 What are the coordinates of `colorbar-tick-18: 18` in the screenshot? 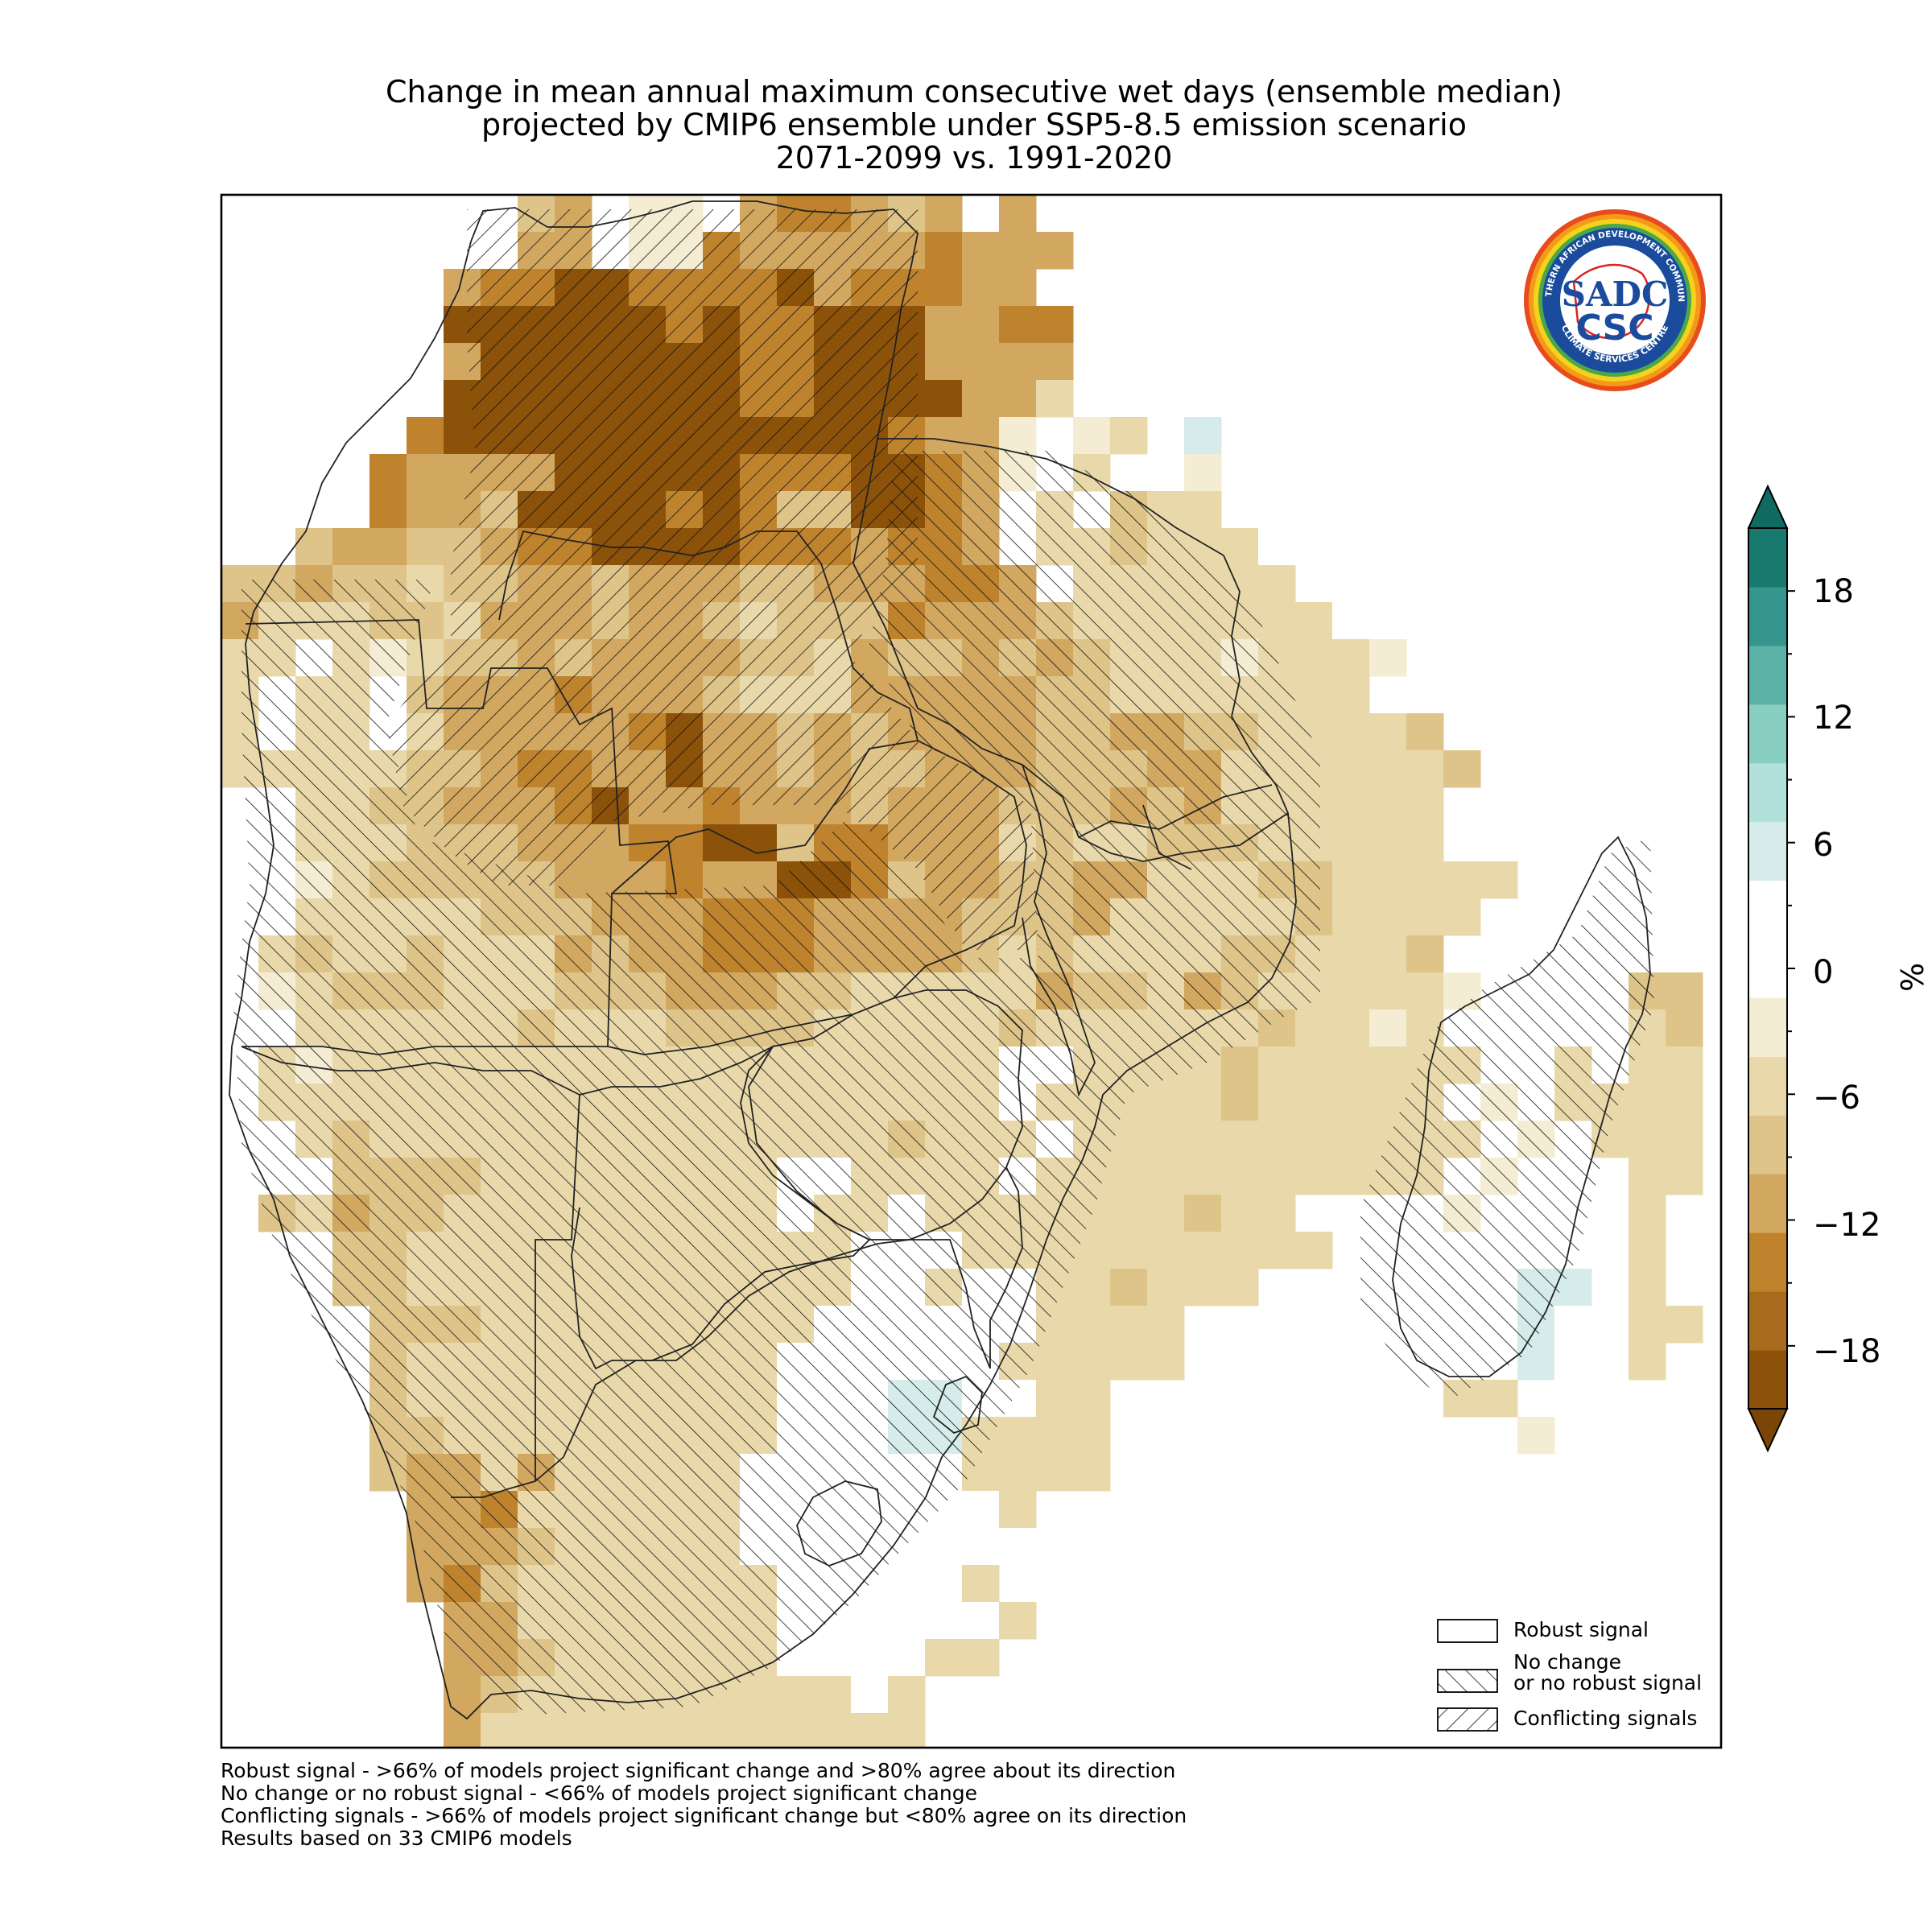 It's located at (1833, 591).